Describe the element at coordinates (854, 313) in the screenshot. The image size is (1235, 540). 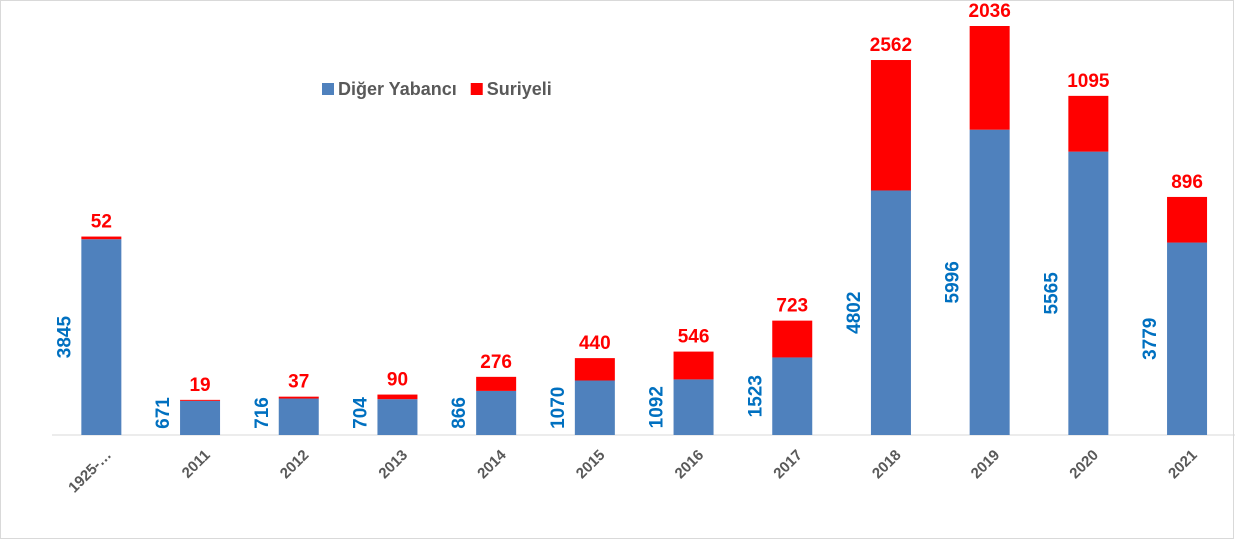
I see `value-label: 4802` at that location.